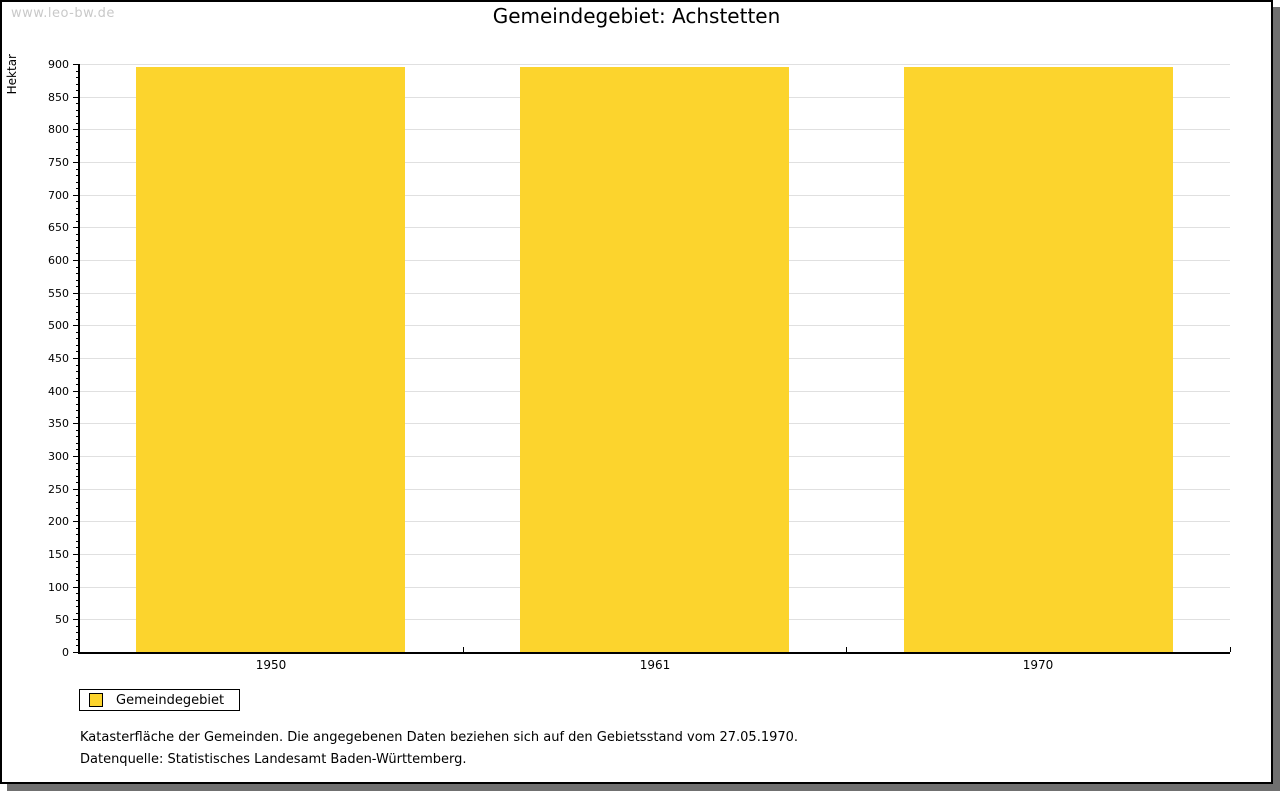 The width and height of the screenshot is (1280, 791). Describe the element at coordinates (58, 456) in the screenshot. I see `y-tick-label: 300` at that location.